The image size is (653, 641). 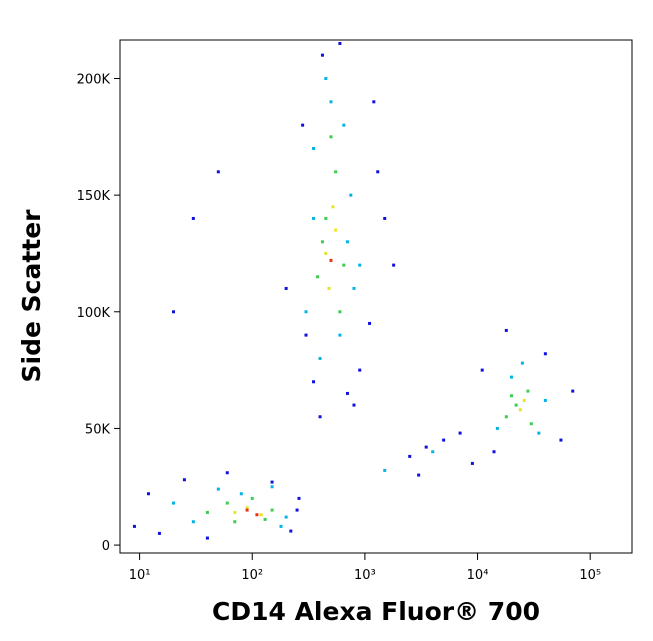 What do you see at coordinates (31, 296) in the screenshot?
I see `y-axis-title: Side Scatter` at bounding box center [31, 296].